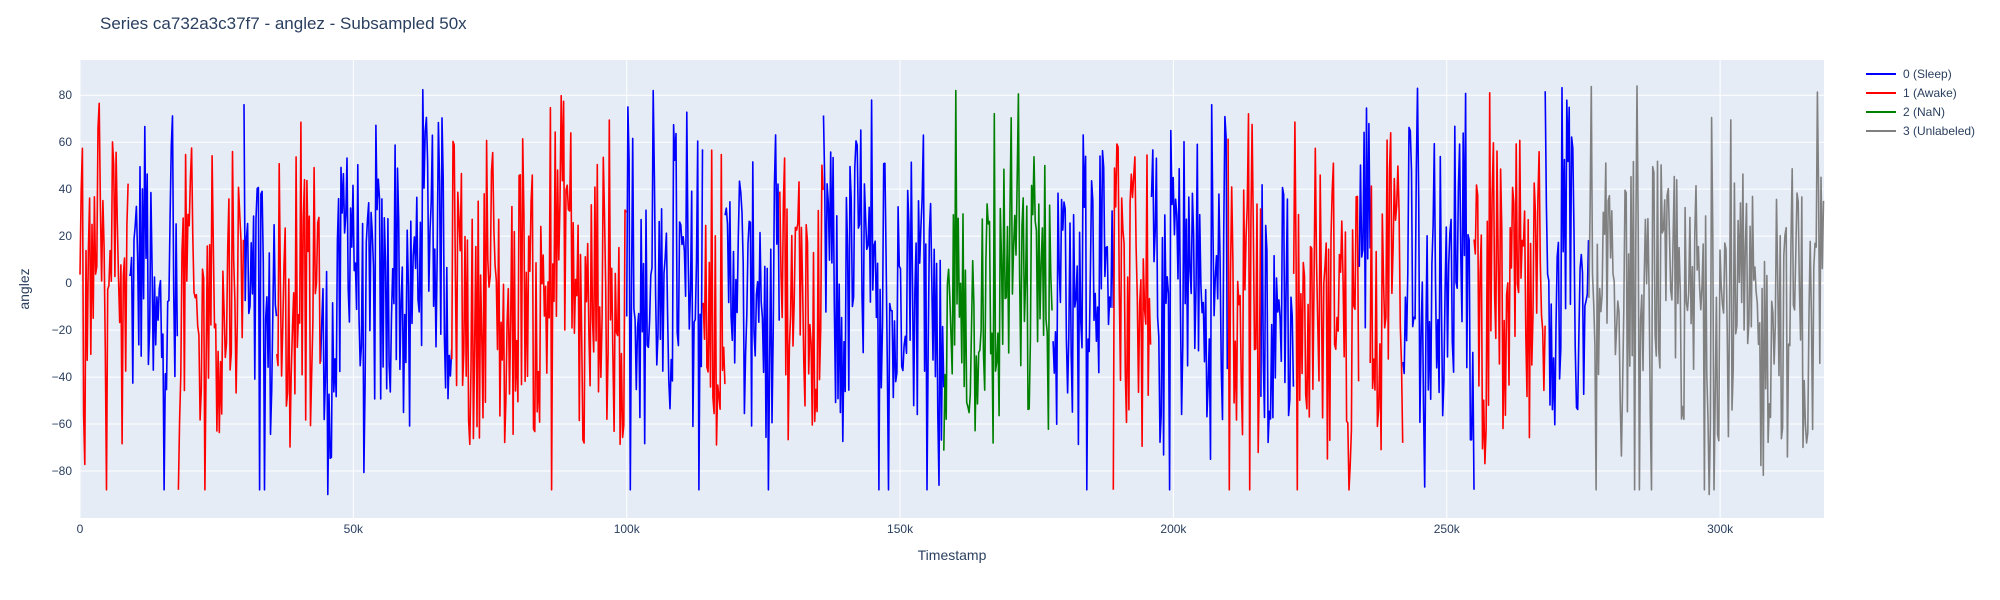 The image size is (2000, 600). I want to click on x-axis-ticks: 0 50k 100k 150k 200k 250k 300k, so click(905, 529).